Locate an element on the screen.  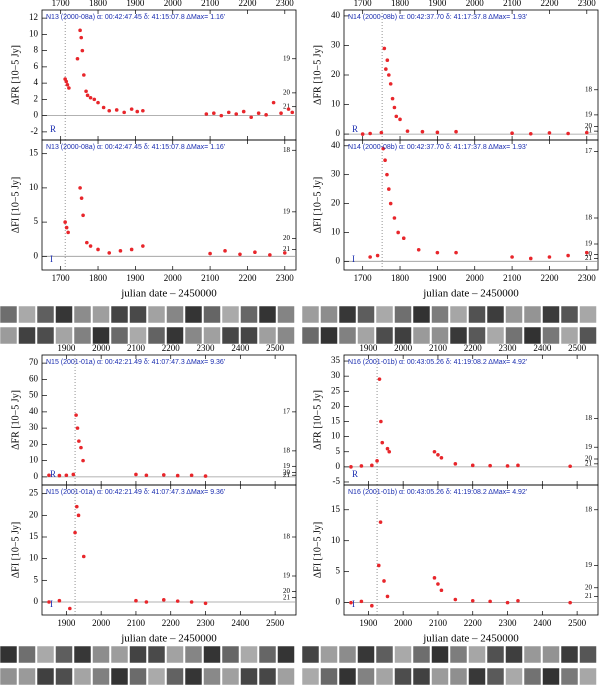
y-tick-label: 2 is located at coordinates (36, 98).